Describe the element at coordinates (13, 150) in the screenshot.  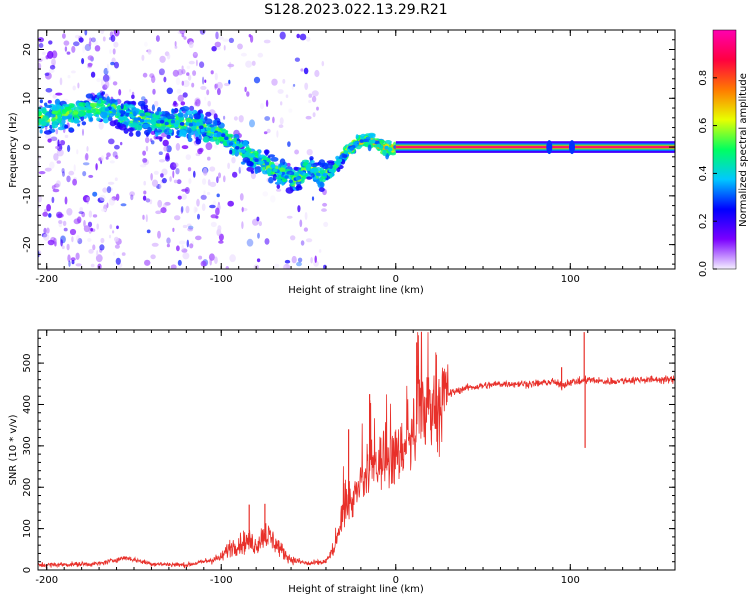
I see `spectrogram-y-label: Frequency (Hz)` at that location.